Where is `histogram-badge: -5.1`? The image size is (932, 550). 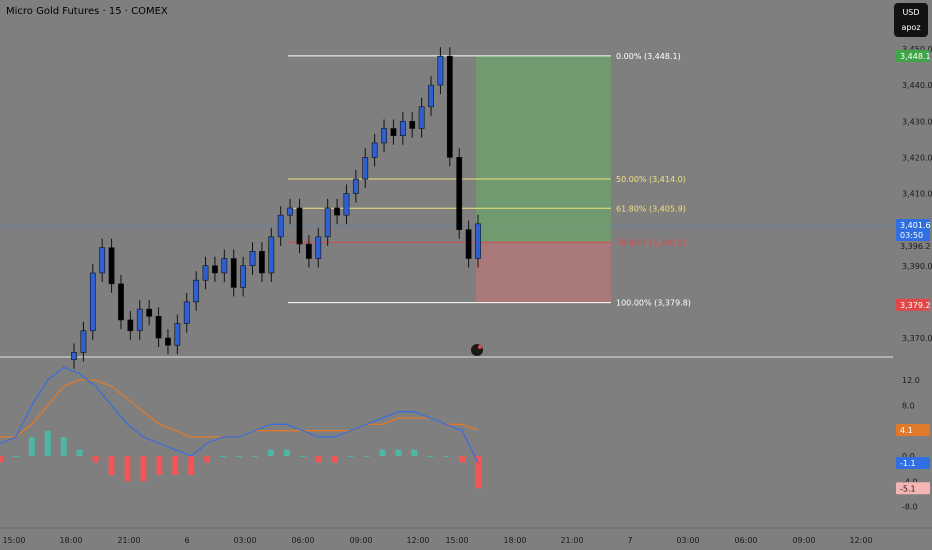
histogram-badge: -5.1 is located at coordinates (908, 488).